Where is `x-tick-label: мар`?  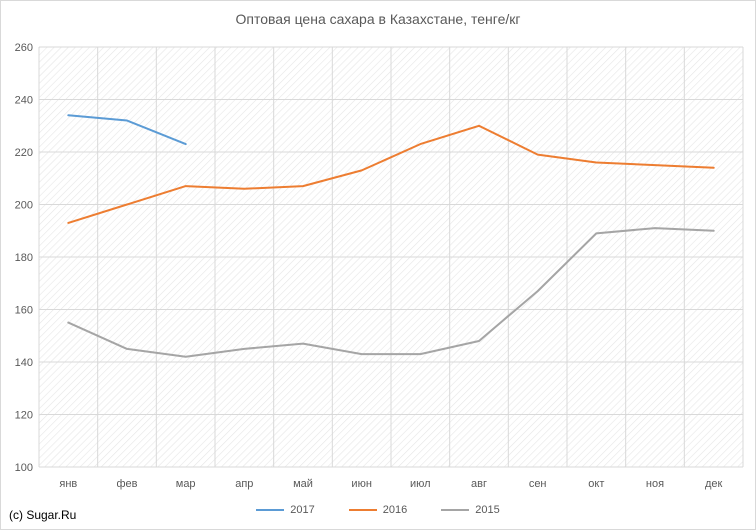 x-tick-label: мар is located at coordinates (186, 484).